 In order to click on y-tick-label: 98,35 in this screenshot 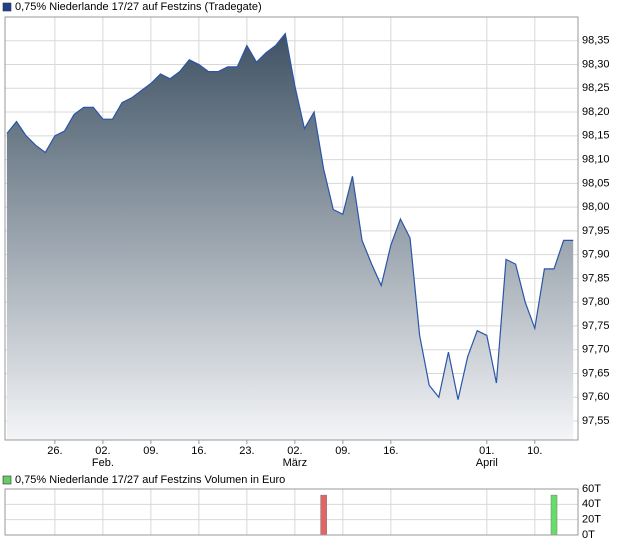, I will do `click(596, 41)`.